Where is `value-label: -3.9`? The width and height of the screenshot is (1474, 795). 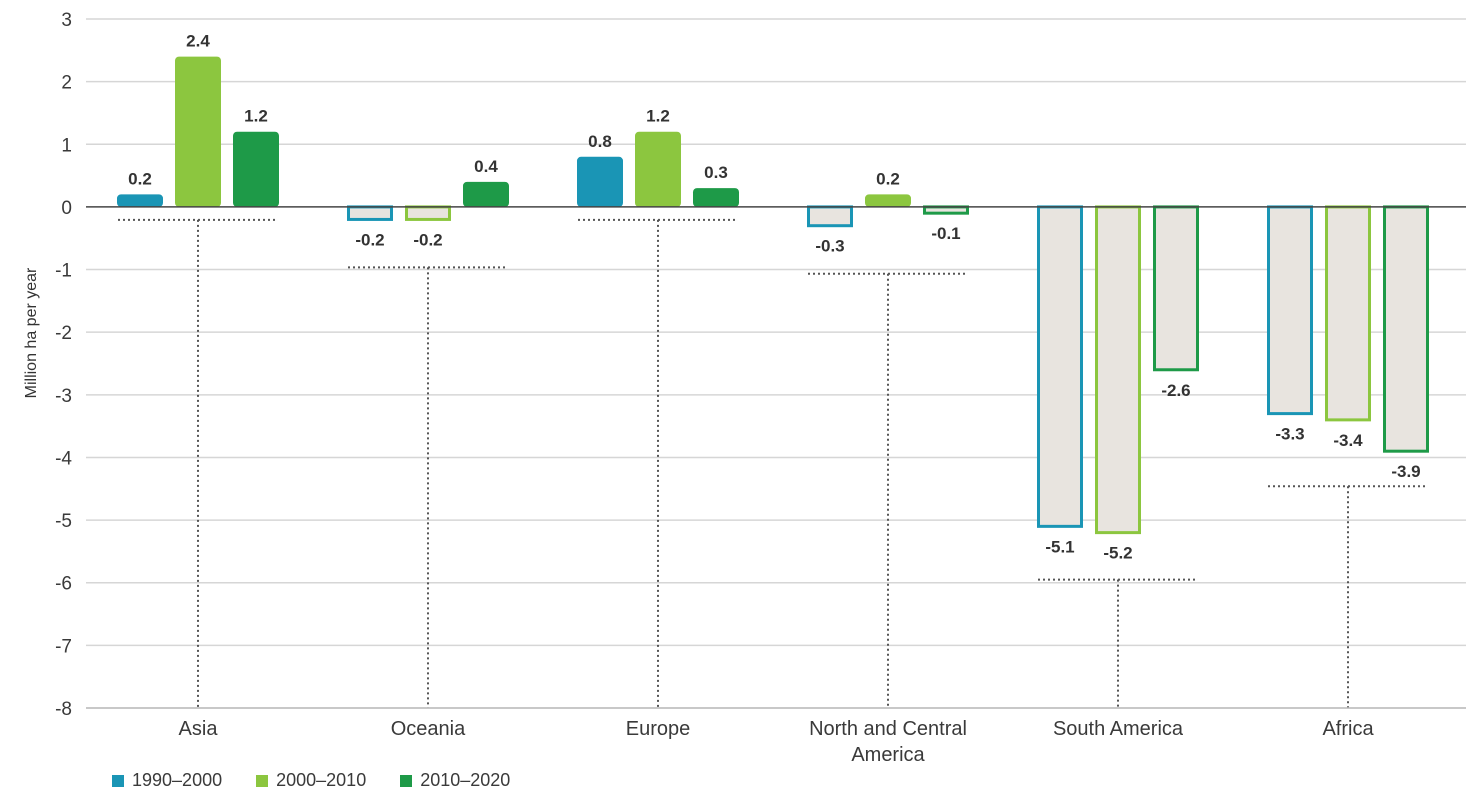 value-label: -3.9 is located at coordinates (1405, 471).